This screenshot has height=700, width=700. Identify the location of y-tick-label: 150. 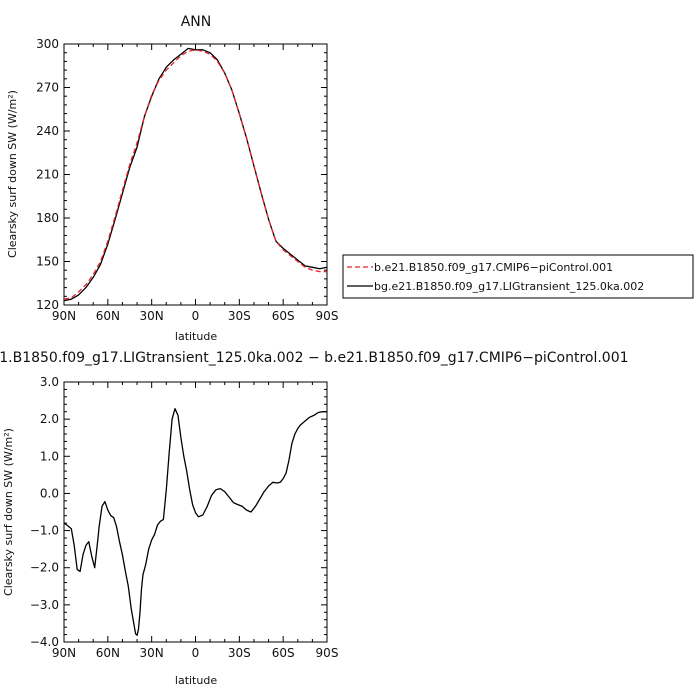
(47, 262).